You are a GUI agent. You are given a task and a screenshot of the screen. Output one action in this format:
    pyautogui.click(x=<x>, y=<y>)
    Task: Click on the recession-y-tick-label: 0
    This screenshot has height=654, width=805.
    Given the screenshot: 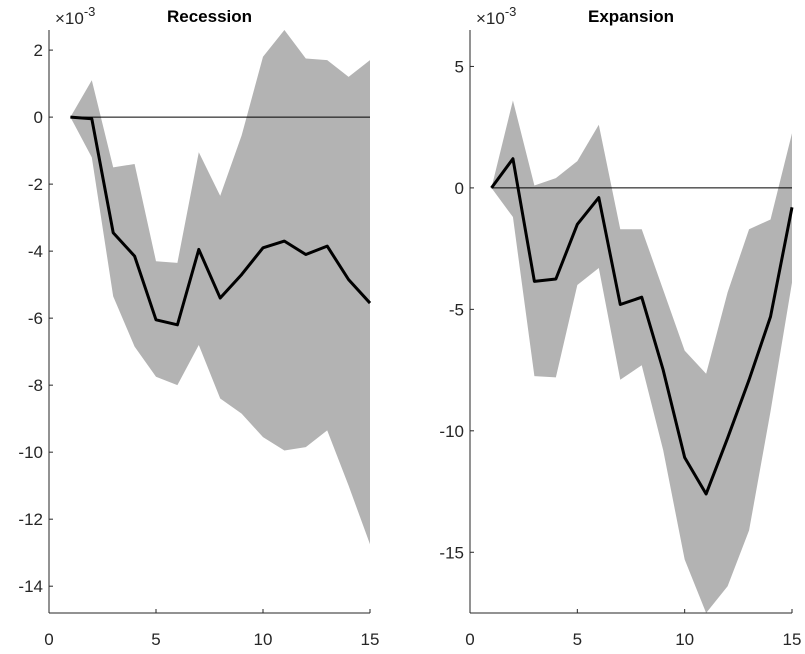 What is the action you would take?
    pyautogui.click(x=38, y=117)
    